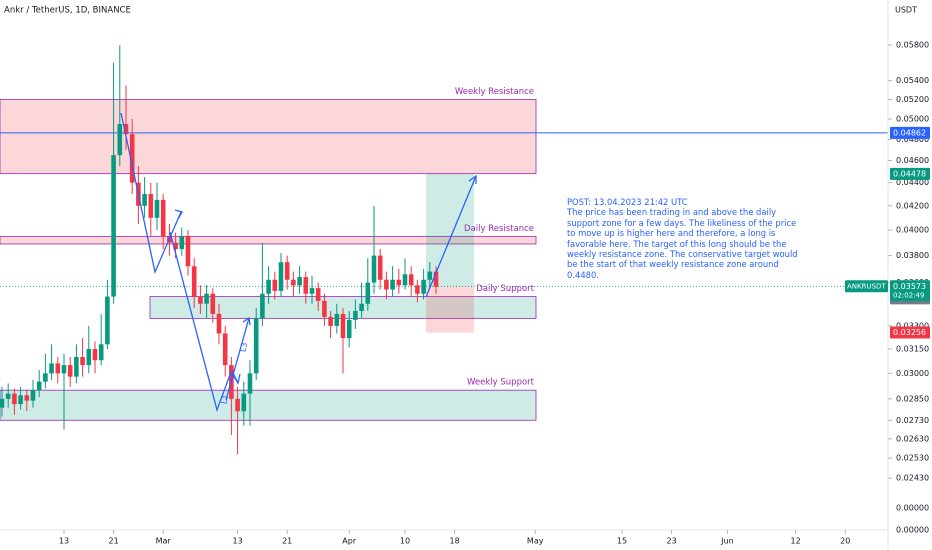 The image size is (932, 550). I want to click on price-tag-label: 0.04862, so click(909, 132).